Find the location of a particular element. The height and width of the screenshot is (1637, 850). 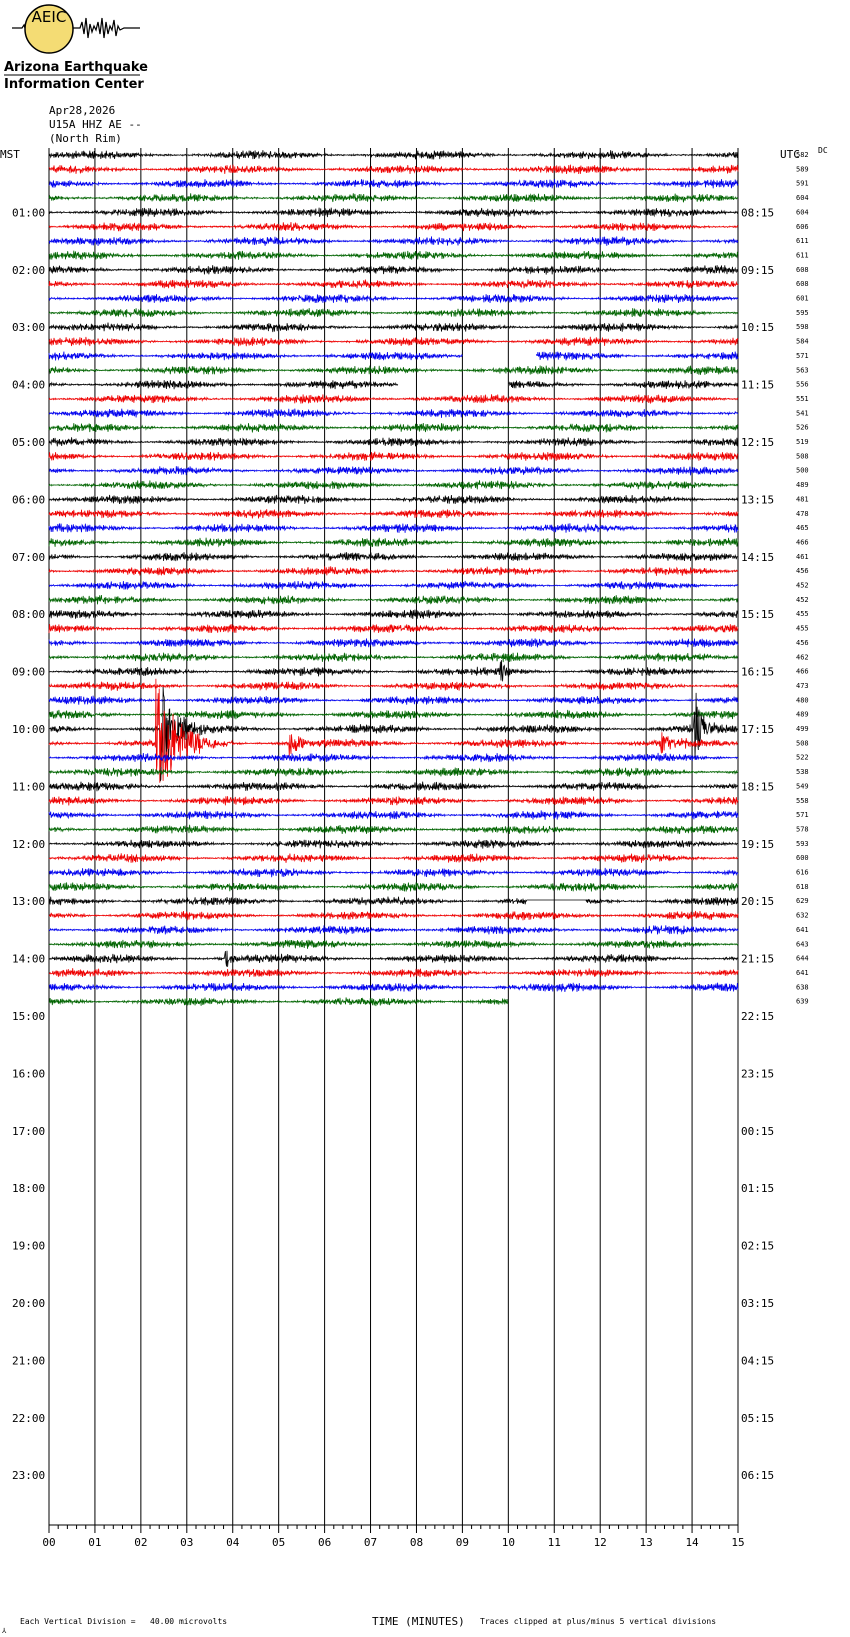

dc-offset-label: 499 is located at coordinates (802, 729).